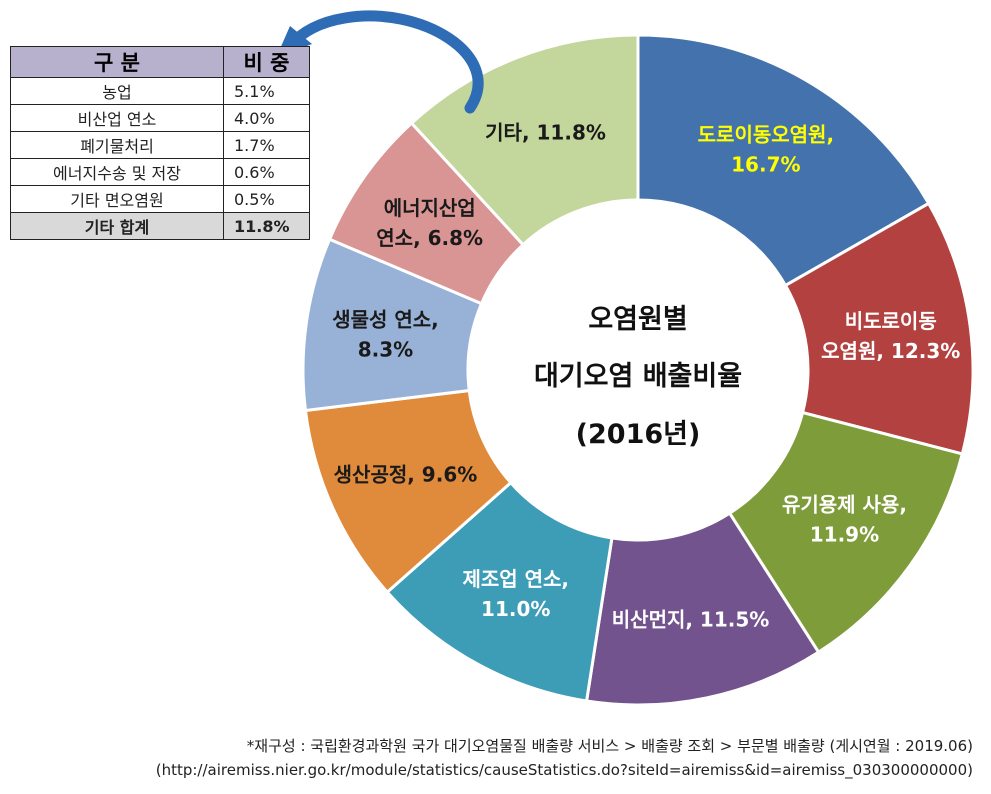  Describe the element at coordinates (117, 62) in the screenshot. I see `table-header-category: 구 분` at that location.